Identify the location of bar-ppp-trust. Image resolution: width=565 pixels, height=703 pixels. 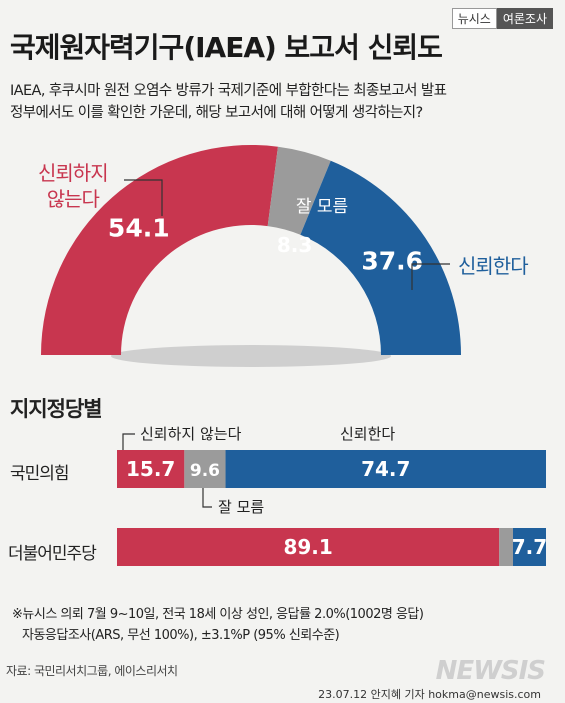
(386, 469).